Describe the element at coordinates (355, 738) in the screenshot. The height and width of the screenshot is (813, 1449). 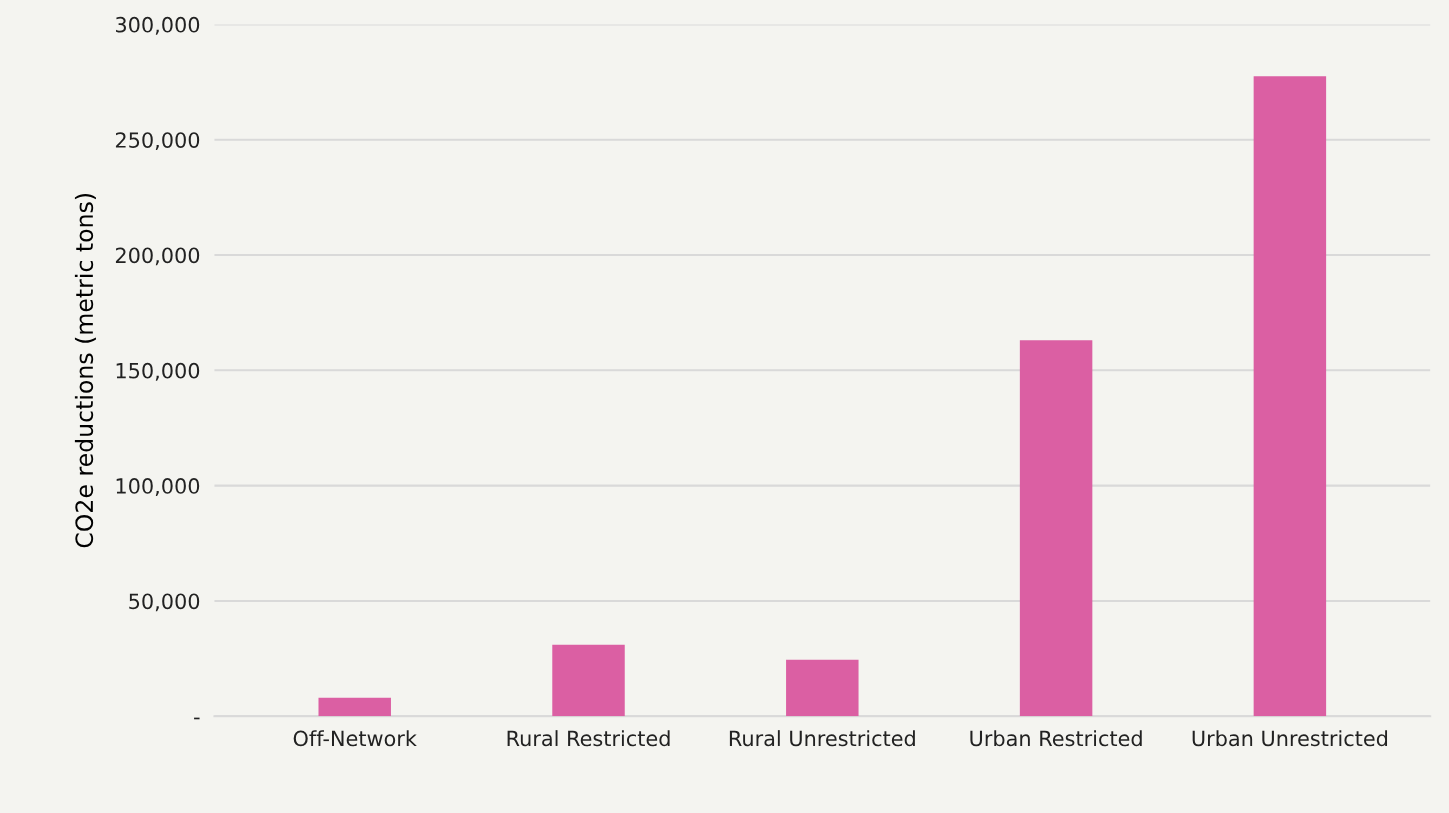
I see `x-tick-label: Off-Network` at that location.